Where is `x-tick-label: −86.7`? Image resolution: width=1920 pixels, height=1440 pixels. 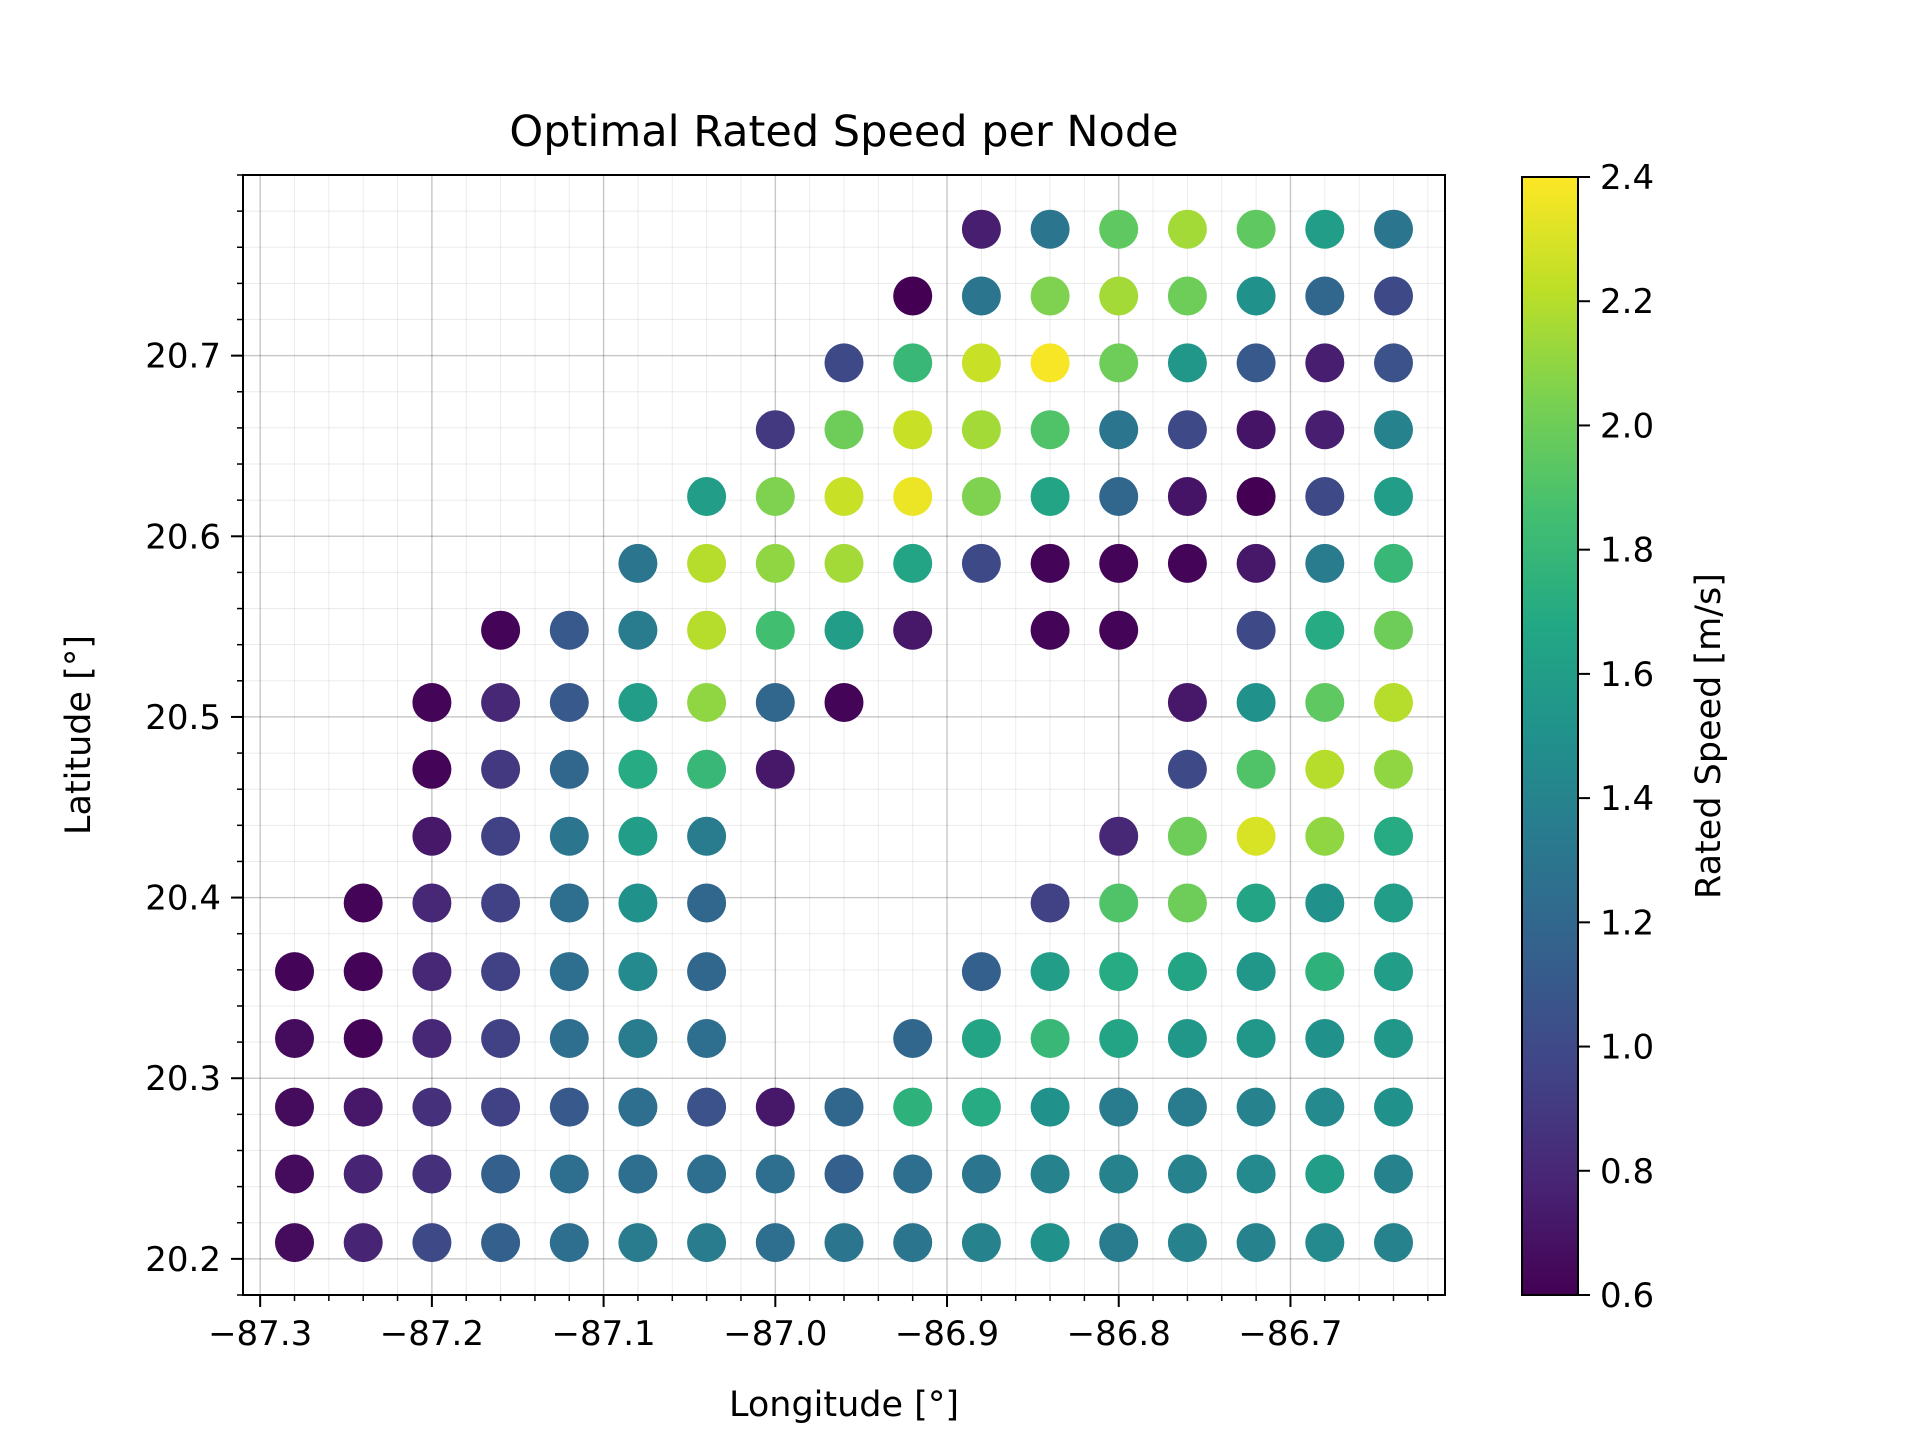 x-tick-label: −86.7 is located at coordinates (1290, 1334).